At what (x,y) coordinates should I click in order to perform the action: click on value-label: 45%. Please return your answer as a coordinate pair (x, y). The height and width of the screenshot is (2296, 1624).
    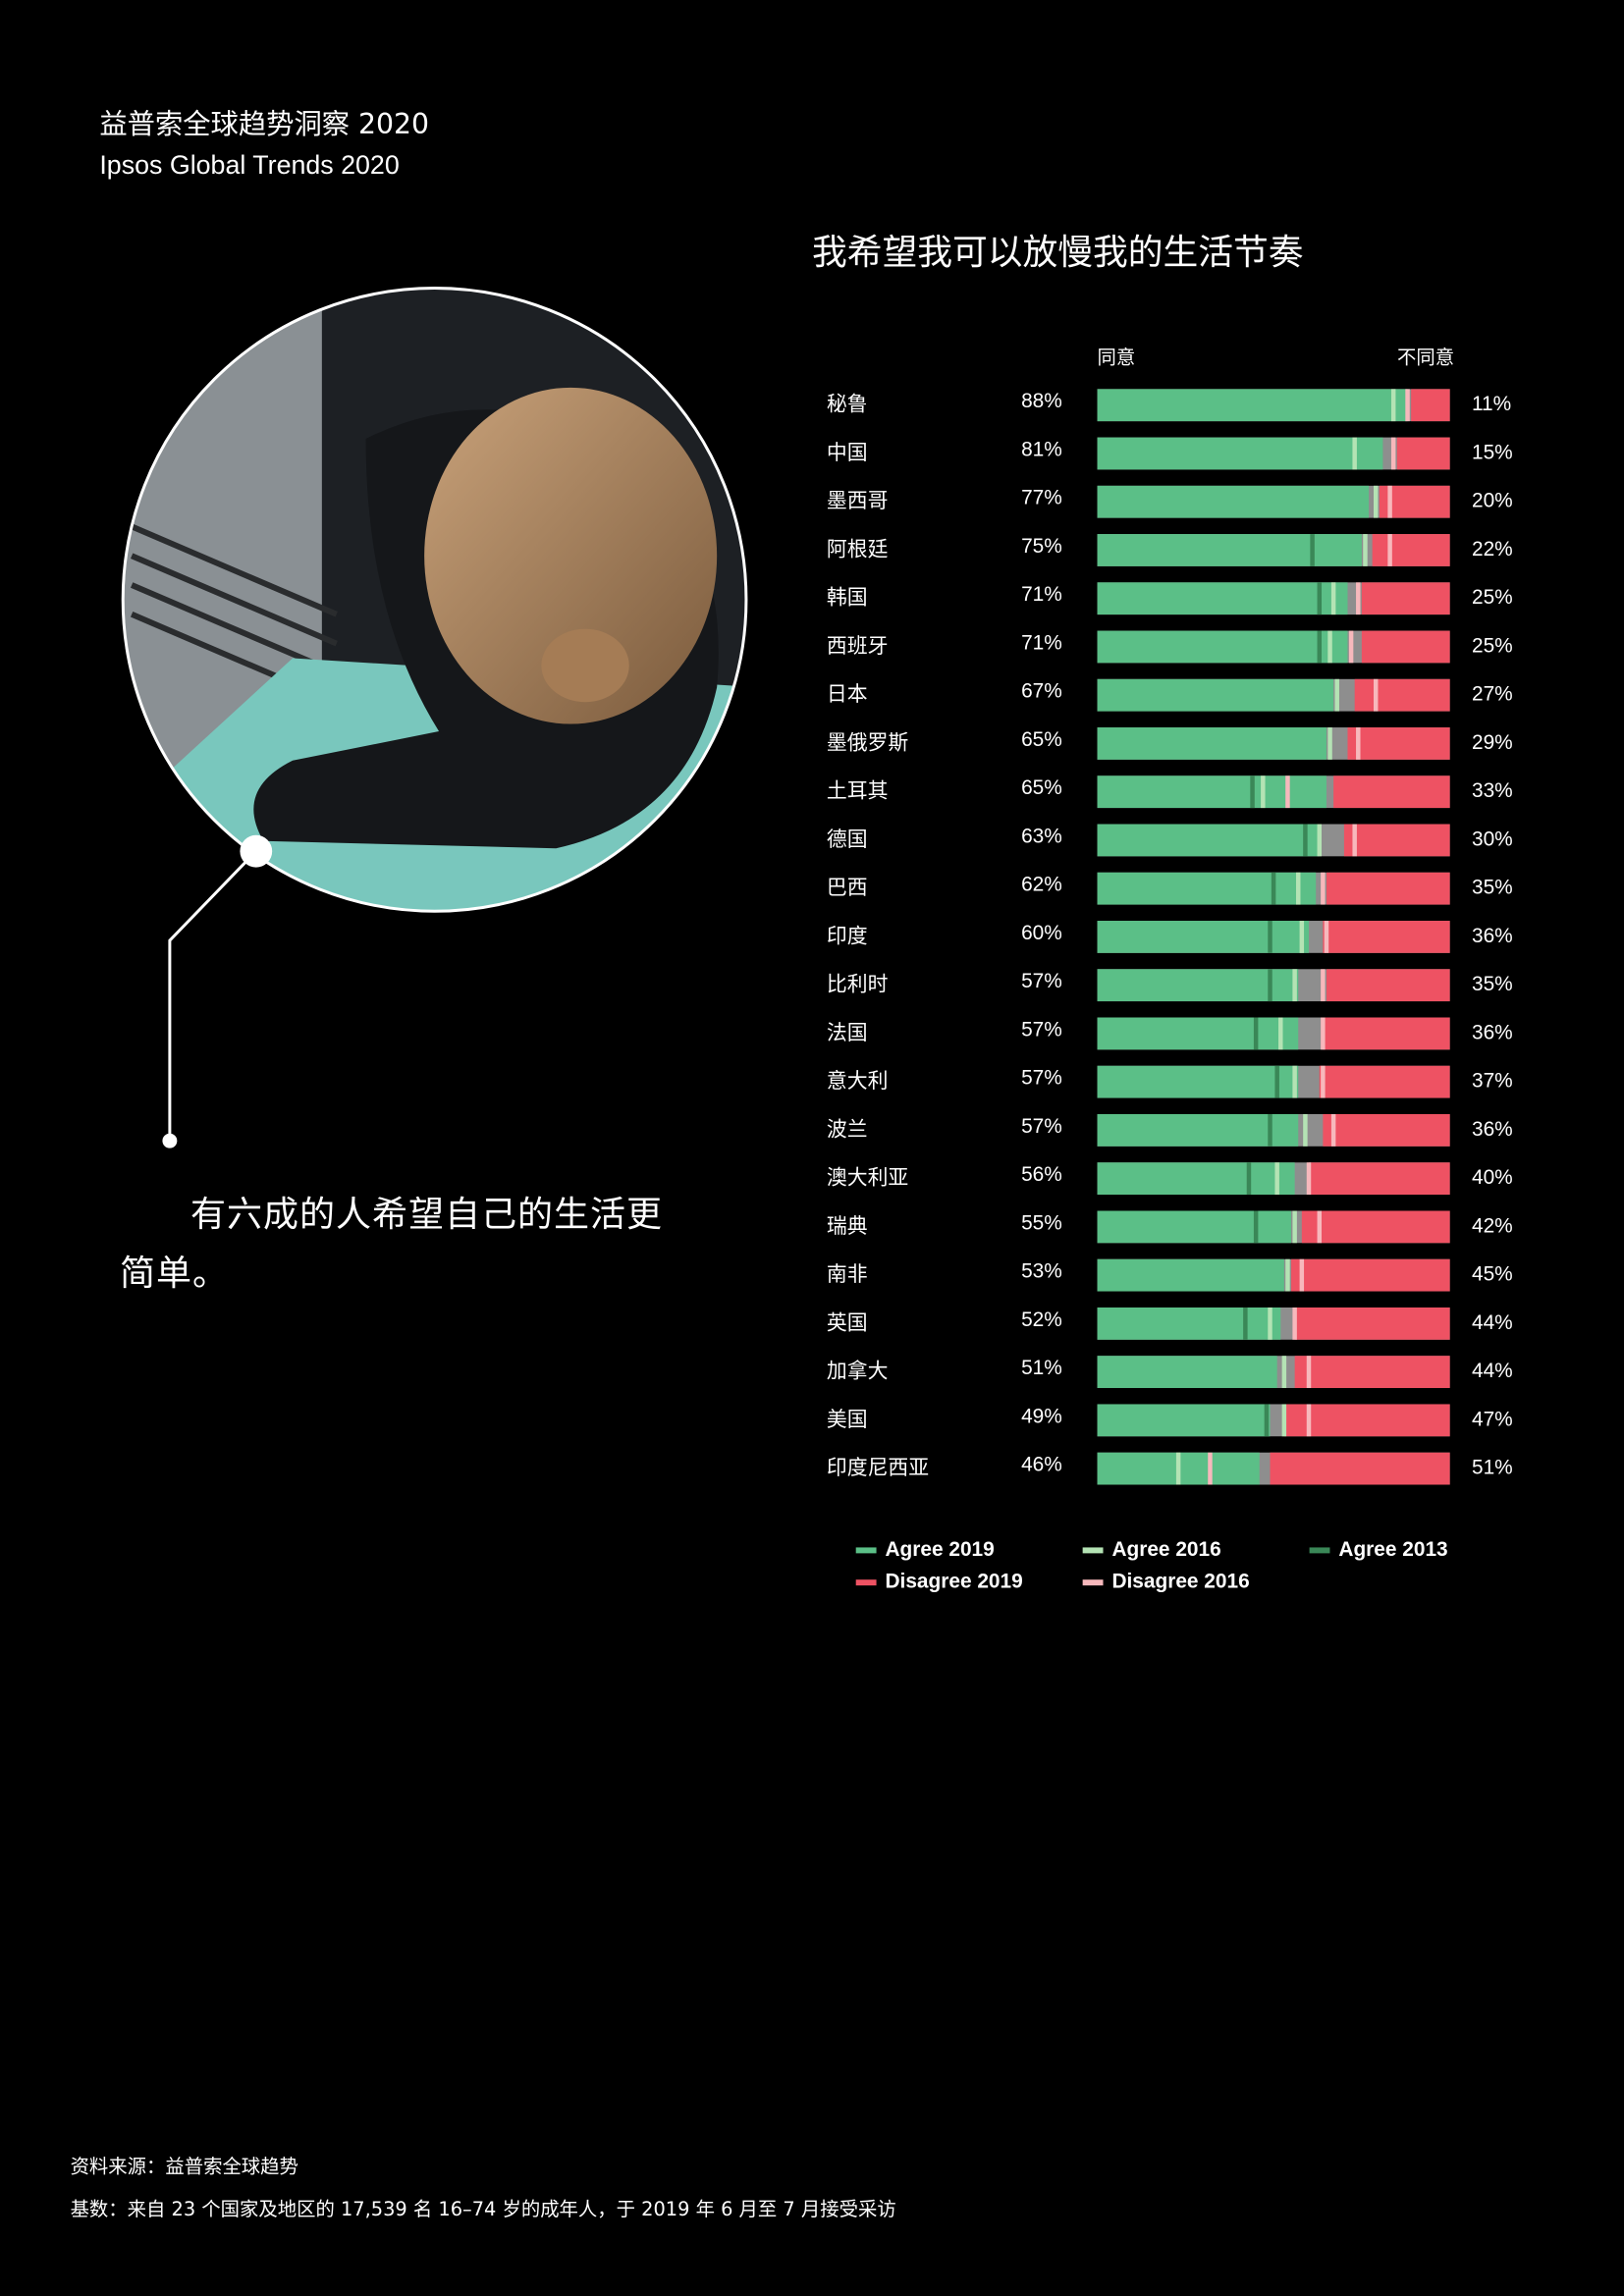
    Looking at the image, I should click on (1492, 1274).